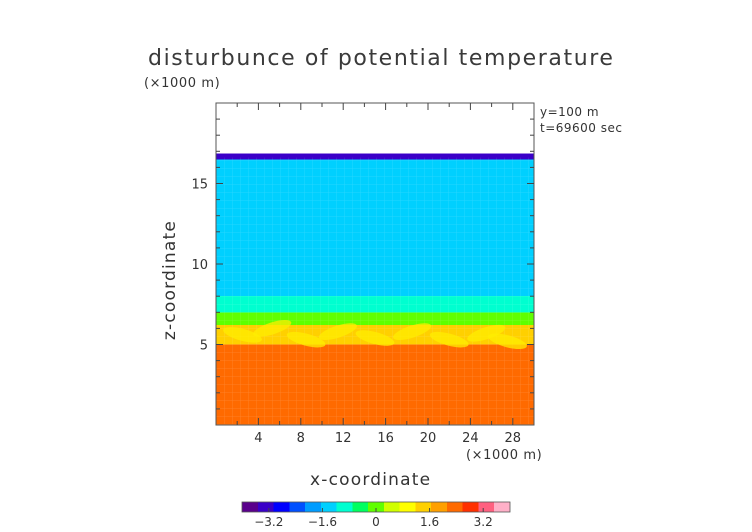  Describe the element at coordinates (381, 58) in the screenshot. I see `chart-title: disturbunce of potential temperature` at that location.